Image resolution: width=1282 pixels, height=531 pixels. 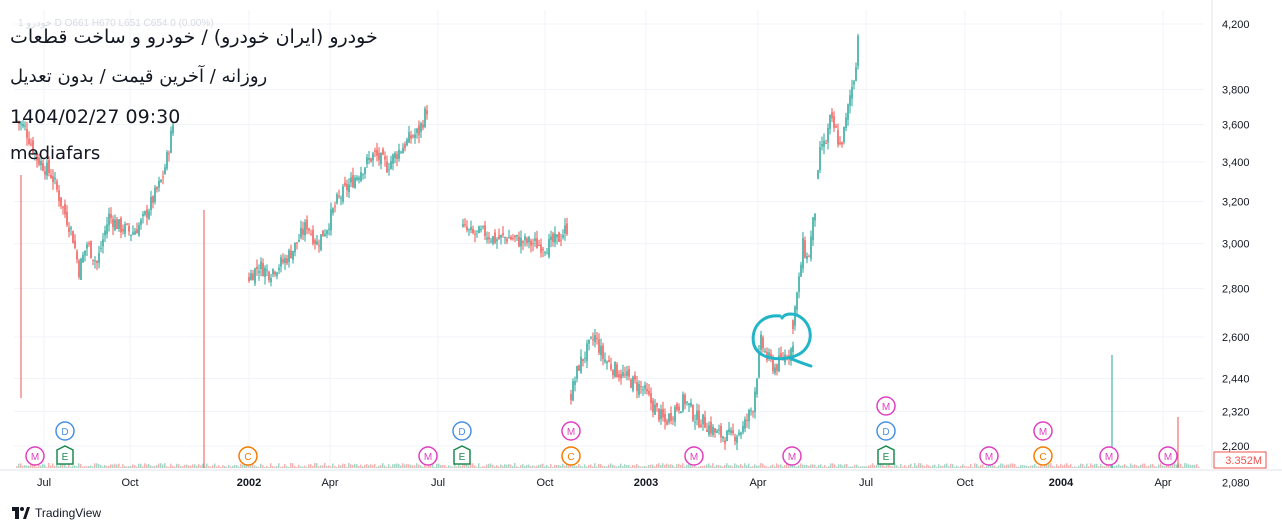 I want to click on marker-label: E, so click(x=462, y=457).